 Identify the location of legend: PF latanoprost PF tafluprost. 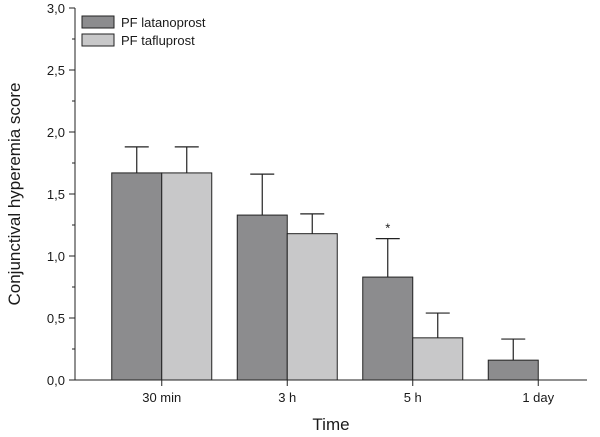
(143, 31).